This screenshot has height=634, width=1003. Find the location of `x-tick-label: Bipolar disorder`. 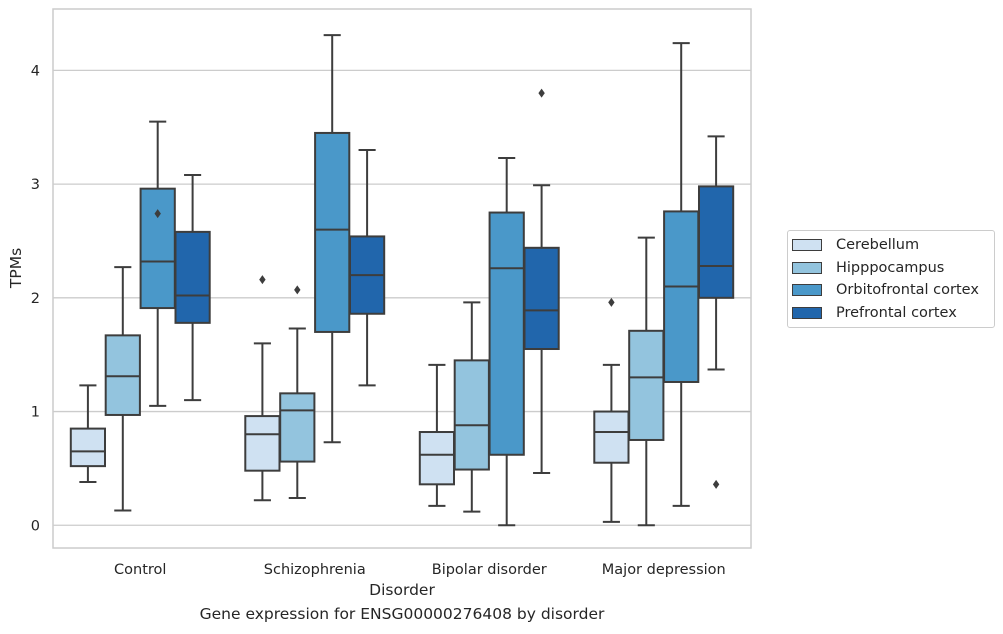

x-tick-label: Bipolar disorder is located at coordinates (489, 570).